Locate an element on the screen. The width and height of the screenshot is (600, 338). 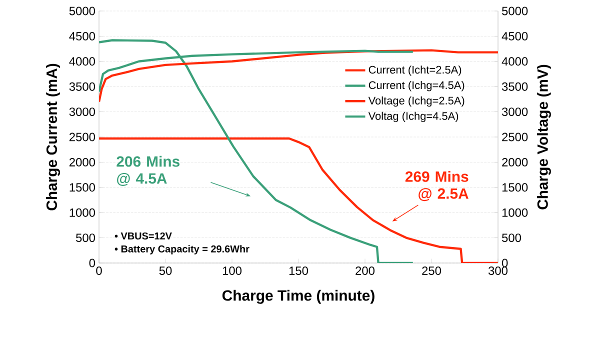
x-tick-label: 0 is located at coordinates (99, 270).